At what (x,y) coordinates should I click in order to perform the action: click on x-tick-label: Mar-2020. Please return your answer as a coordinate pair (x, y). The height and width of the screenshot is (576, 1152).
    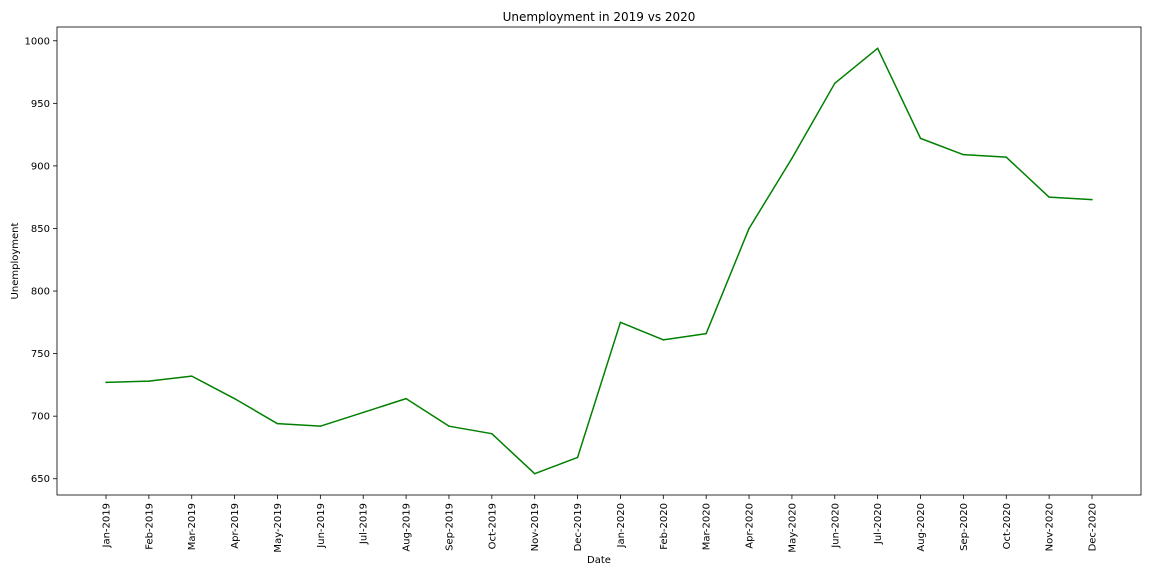
    Looking at the image, I should click on (707, 526).